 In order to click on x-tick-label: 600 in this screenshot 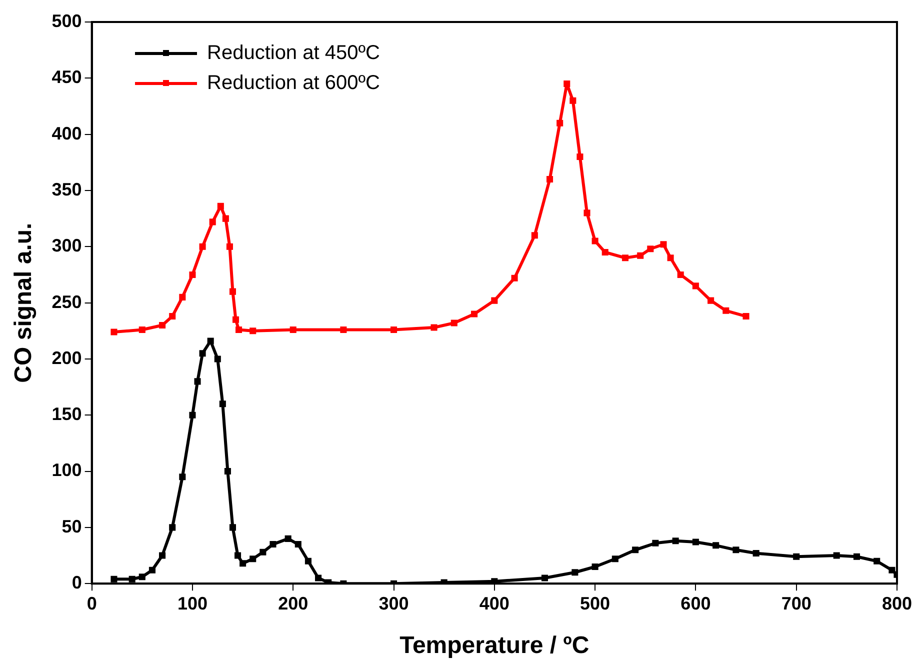, I will do `click(695, 603)`.